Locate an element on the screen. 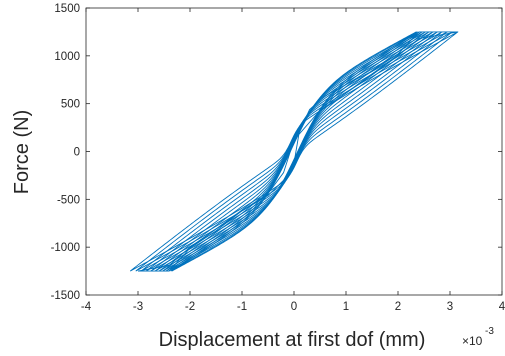 The height and width of the screenshot is (356, 505). y-axis-label: Force (N) is located at coordinates (22, 152).